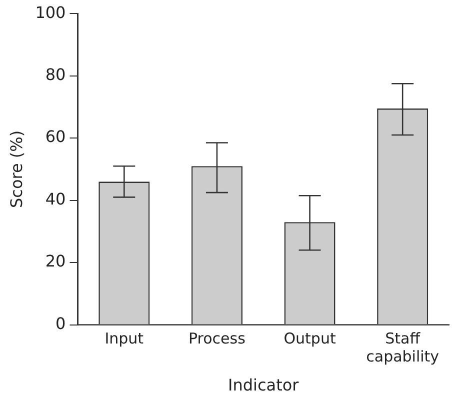 This screenshot has width=459, height=406. Describe the element at coordinates (55, 74) in the screenshot. I see `y-tick-label: 80` at that location.